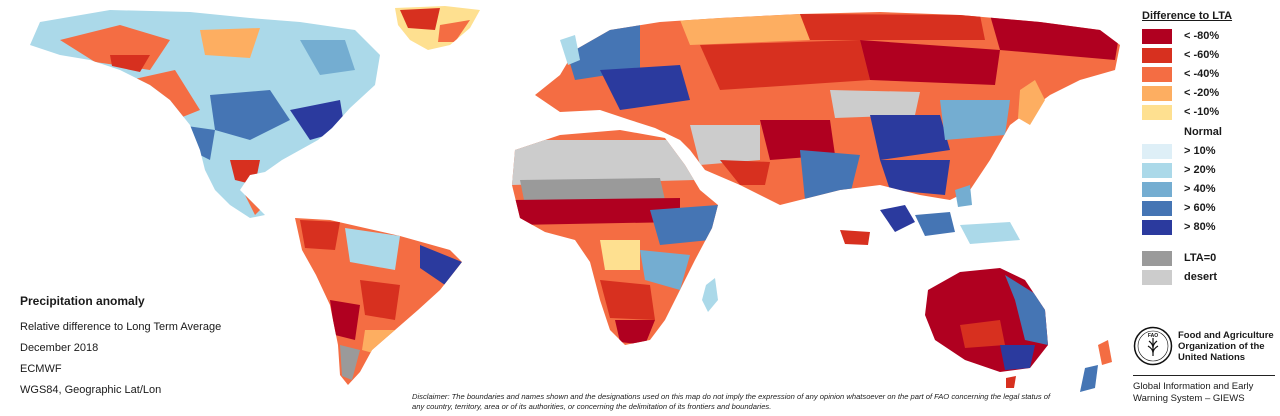  I want to click on legend-wet-label: > 40%, so click(1200, 189).